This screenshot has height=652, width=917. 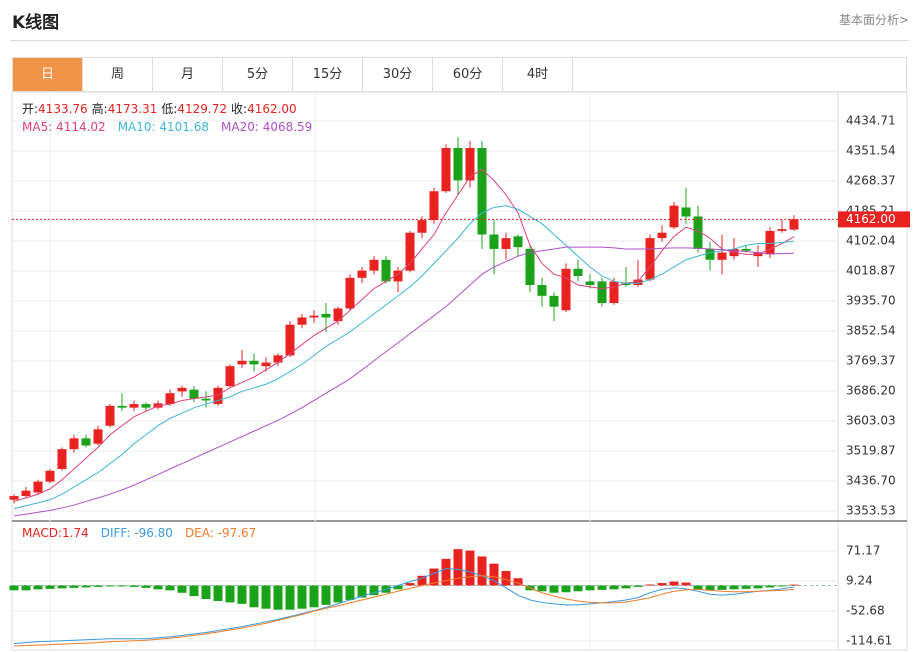 What do you see at coordinates (202, 109) in the screenshot?
I see `info-value: 4129.72` at bounding box center [202, 109].